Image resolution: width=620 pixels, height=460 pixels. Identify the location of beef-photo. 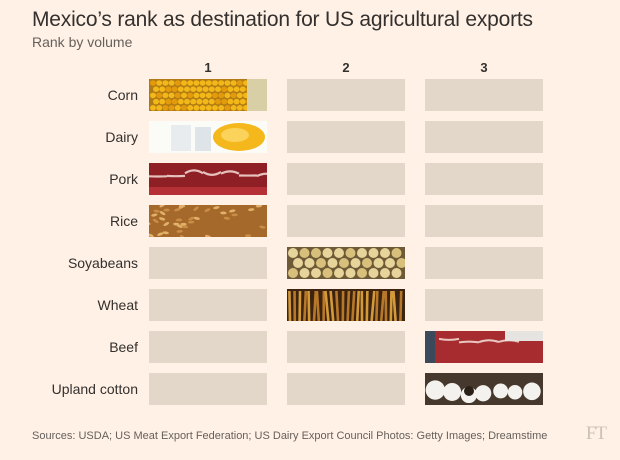
(484, 347).